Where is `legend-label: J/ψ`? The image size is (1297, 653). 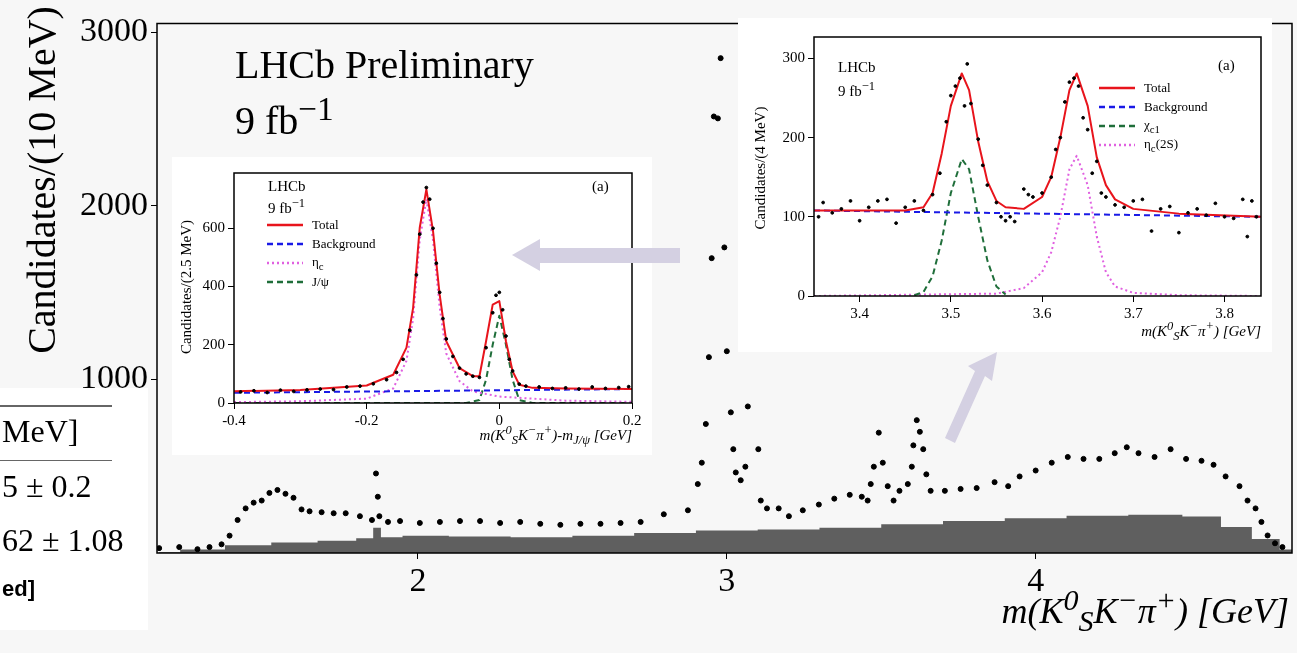 legend-label: J/ψ is located at coordinates (320, 281).